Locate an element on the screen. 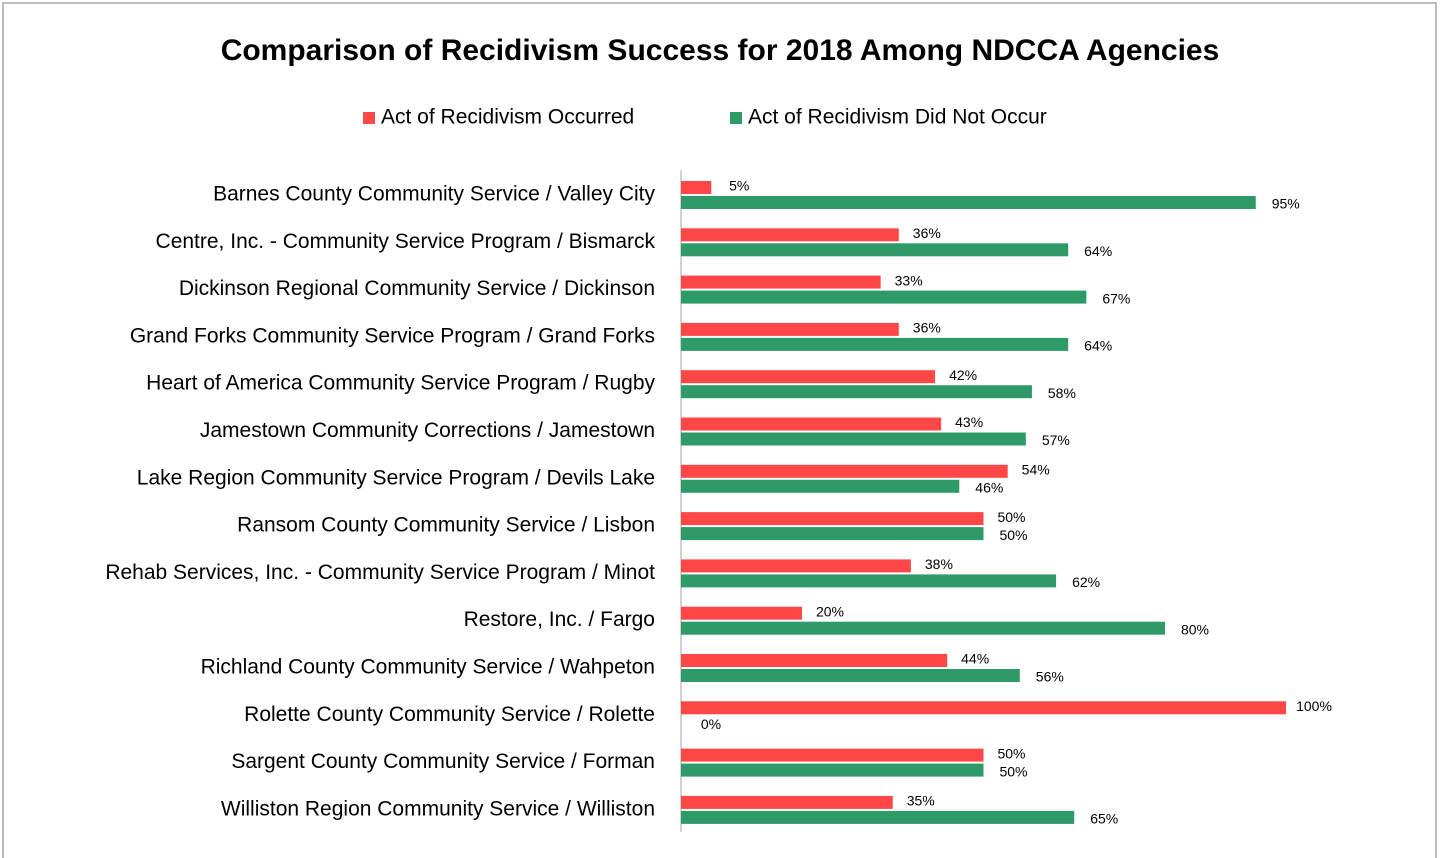  data-label: 42% is located at coordinates (963, 375).